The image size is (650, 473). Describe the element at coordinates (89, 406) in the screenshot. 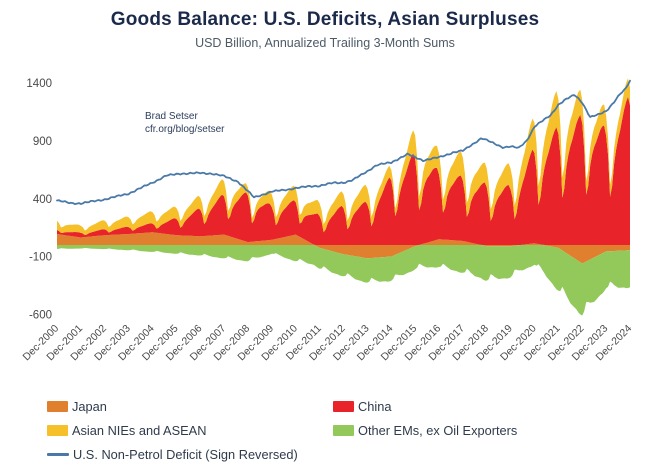

I see `legend-label: Japan` at that location.